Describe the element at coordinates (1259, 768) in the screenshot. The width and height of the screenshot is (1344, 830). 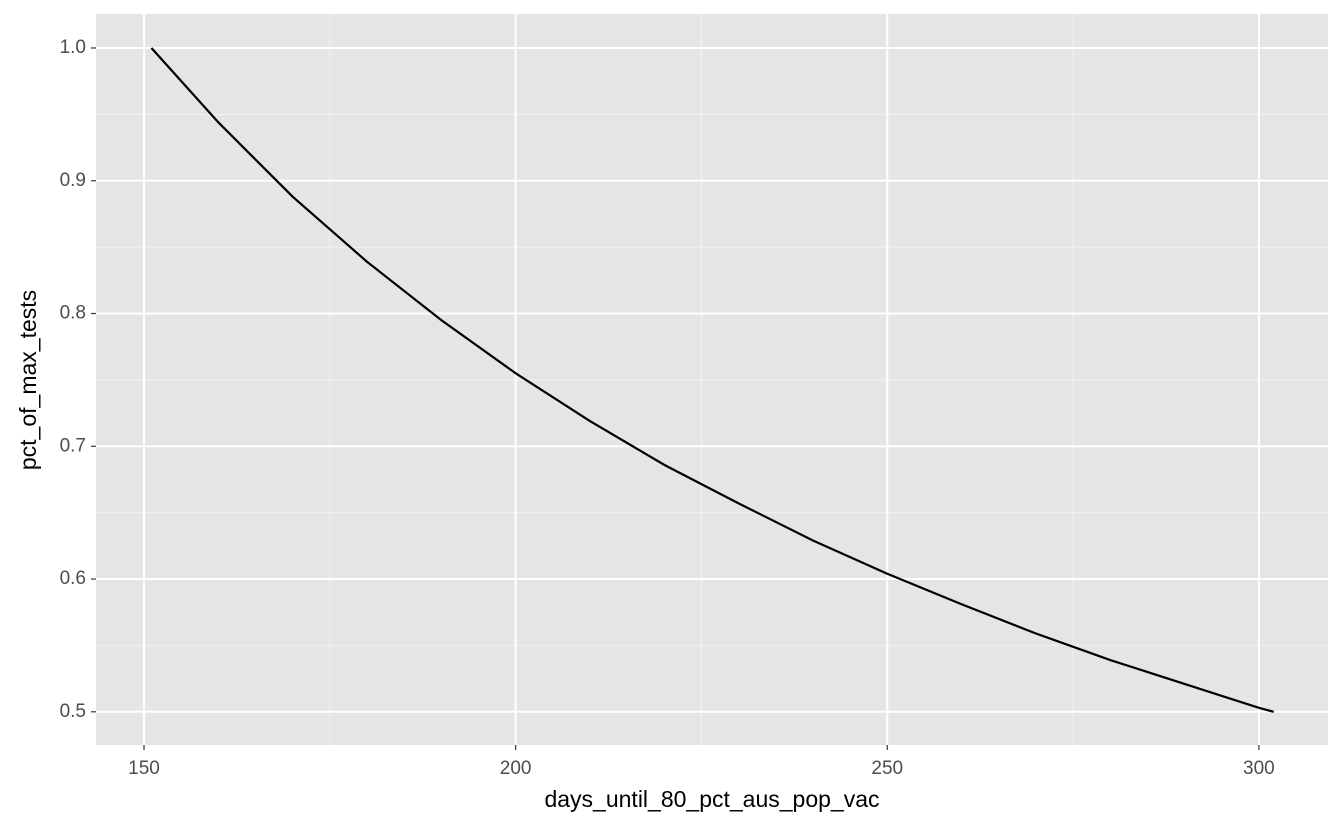
I see `x-tick-label: 300` at that location.